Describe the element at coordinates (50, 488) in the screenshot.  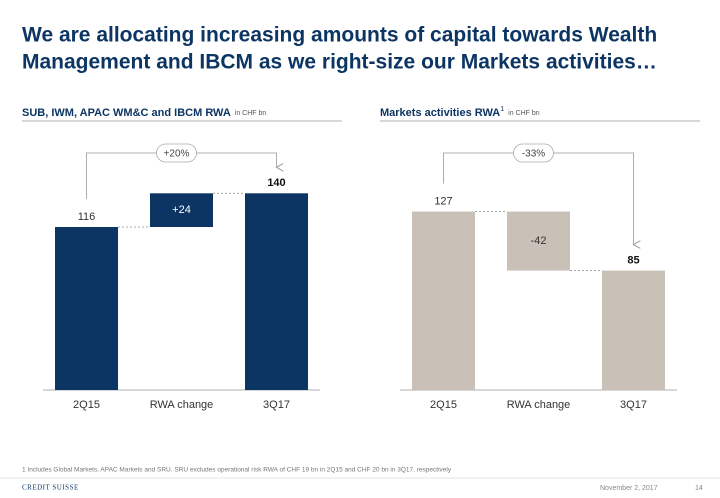
I see `logo: CREDIT SUISSE` at that location.